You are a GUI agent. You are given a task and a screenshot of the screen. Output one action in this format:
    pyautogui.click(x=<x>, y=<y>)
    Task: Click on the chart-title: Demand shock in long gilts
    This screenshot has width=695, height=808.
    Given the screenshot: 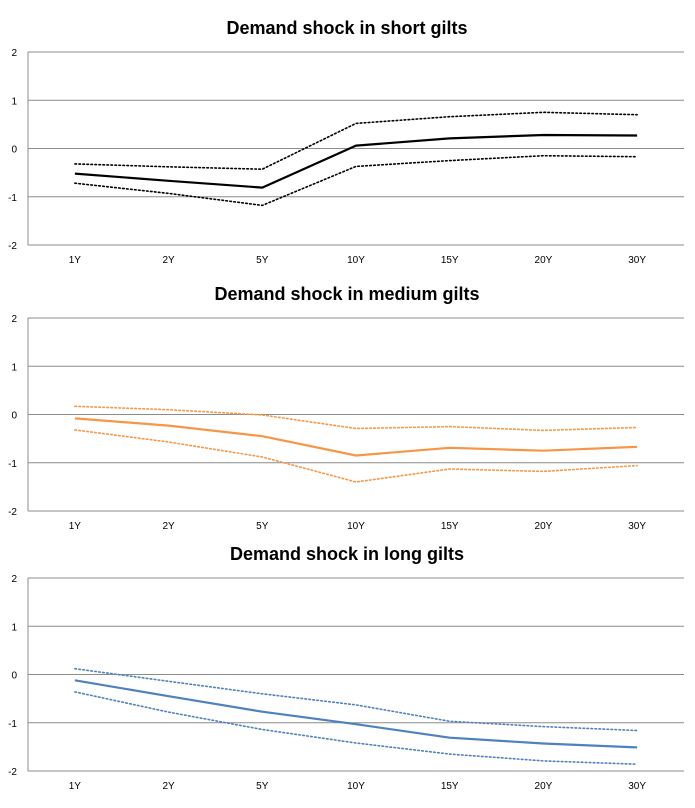 What is the action you would take?
    pyautogui.click(x=347, y=554)
    